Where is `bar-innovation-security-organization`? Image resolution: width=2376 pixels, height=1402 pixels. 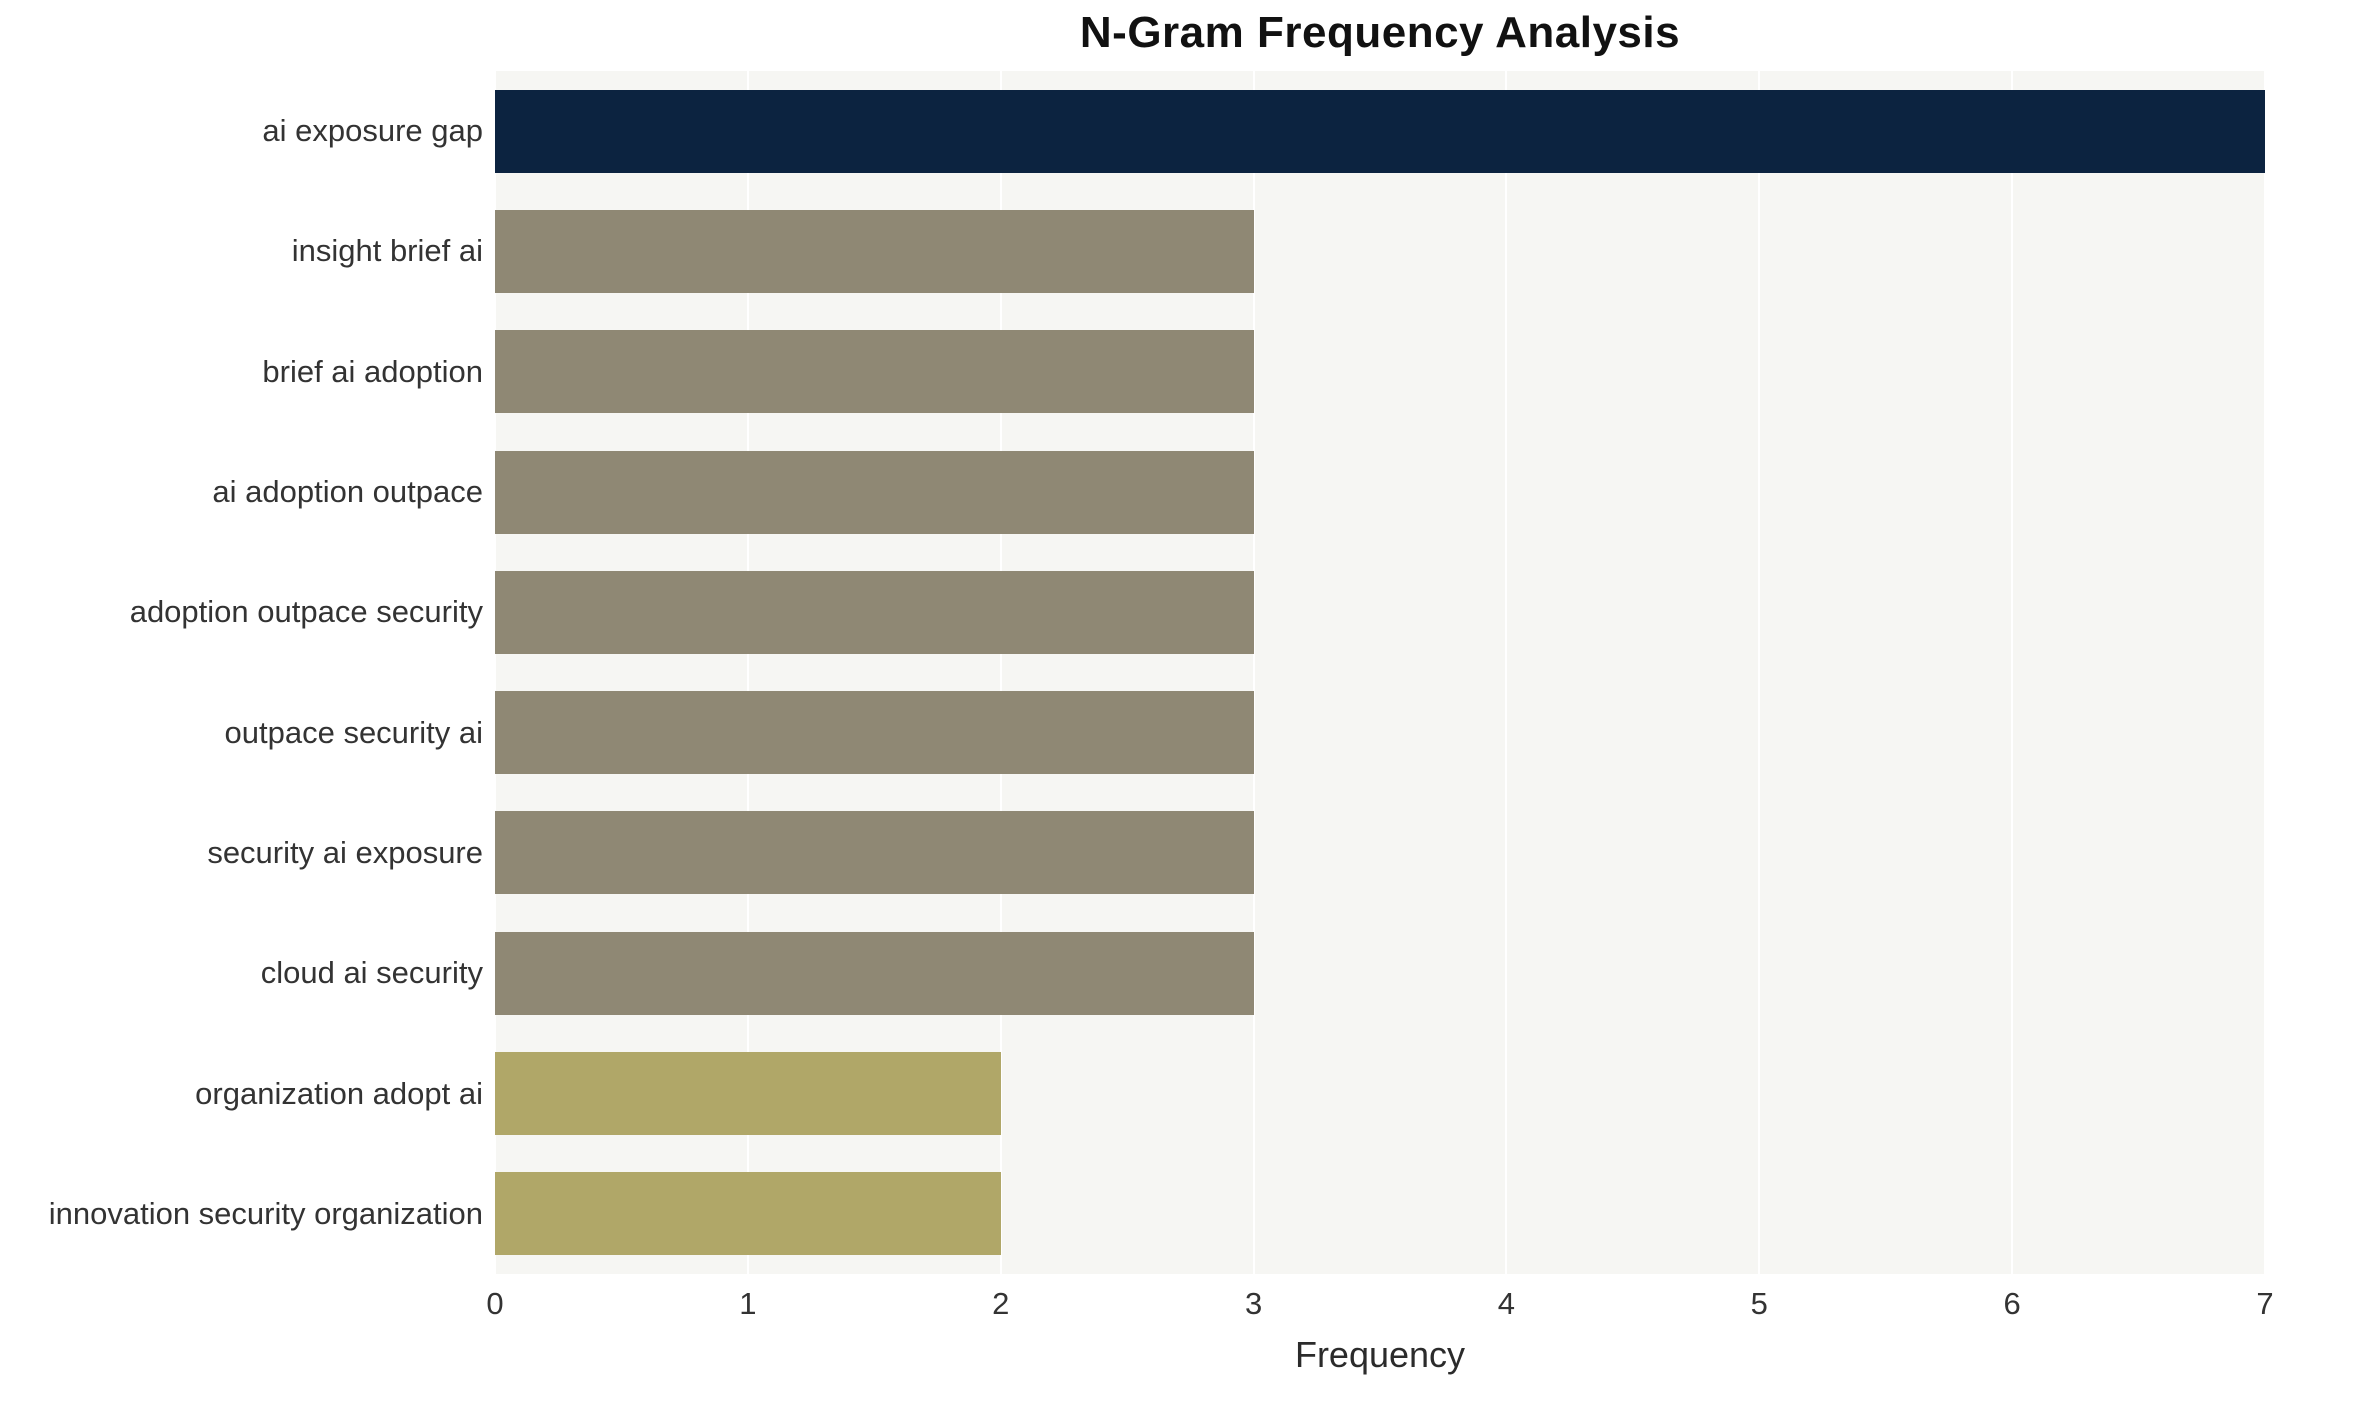 bar-innovation-security-organization is located at coordinates (748, 1214).